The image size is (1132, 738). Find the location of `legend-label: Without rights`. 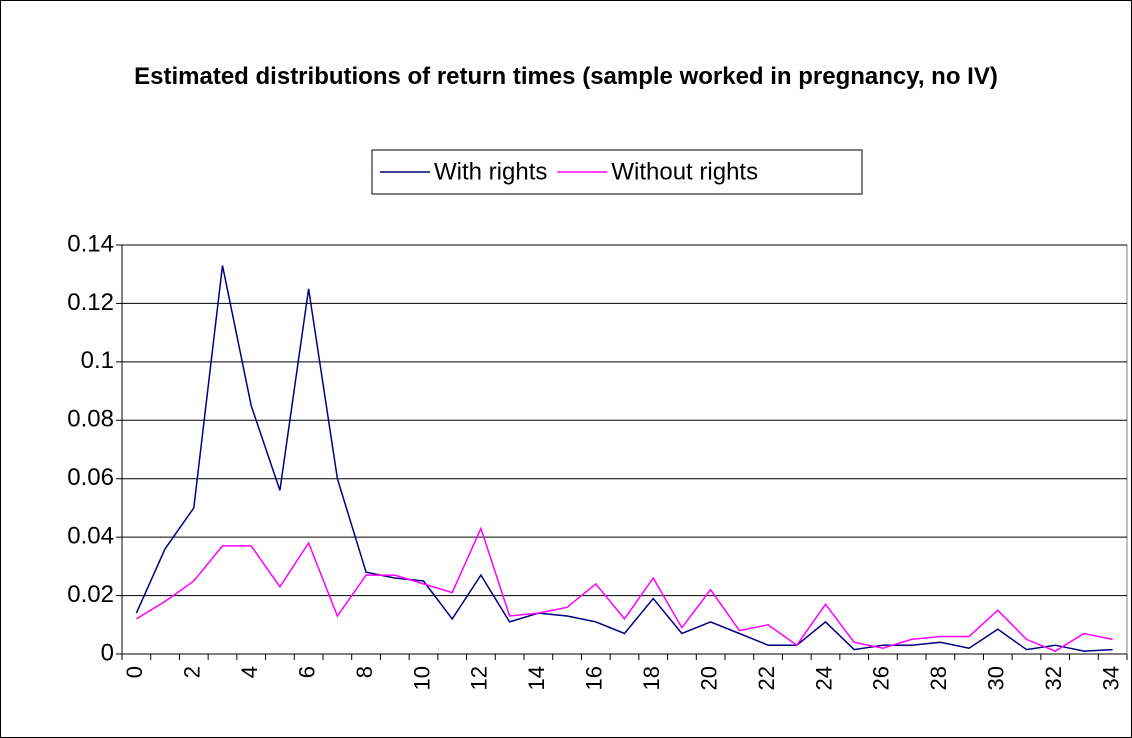

legend-label: Without rights is located at coordinates (684, 171).